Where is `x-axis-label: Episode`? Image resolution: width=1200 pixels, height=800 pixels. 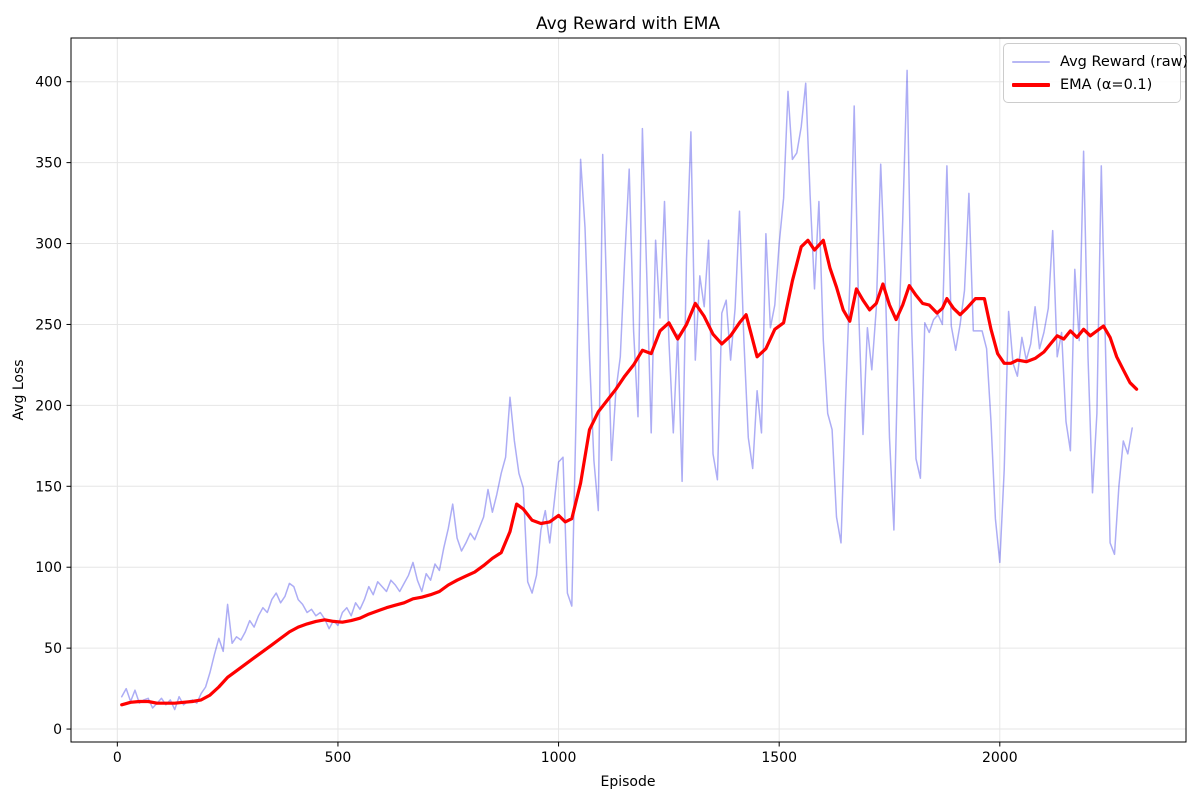
x-axis-label: Episode is located at coordinates (628, 782).